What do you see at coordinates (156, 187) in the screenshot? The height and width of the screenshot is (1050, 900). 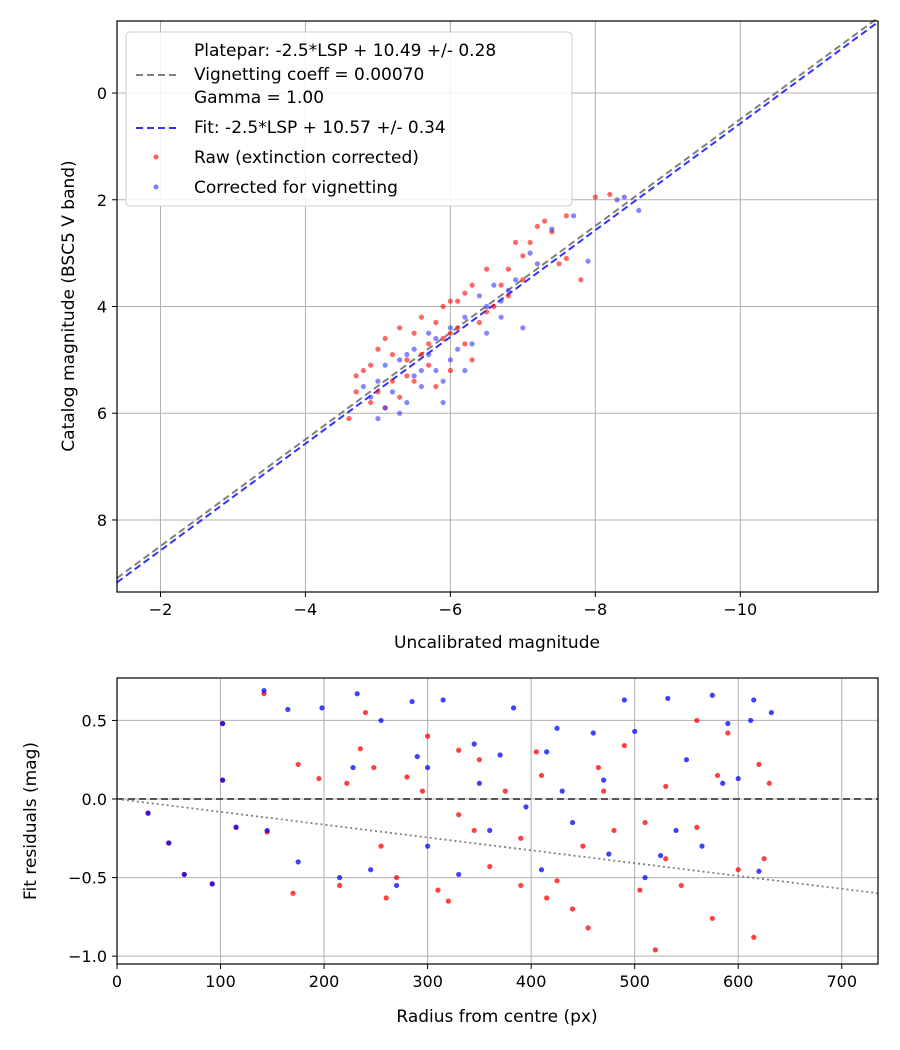 I see `legend-corrected-marker` at bounding box center [156, 187].